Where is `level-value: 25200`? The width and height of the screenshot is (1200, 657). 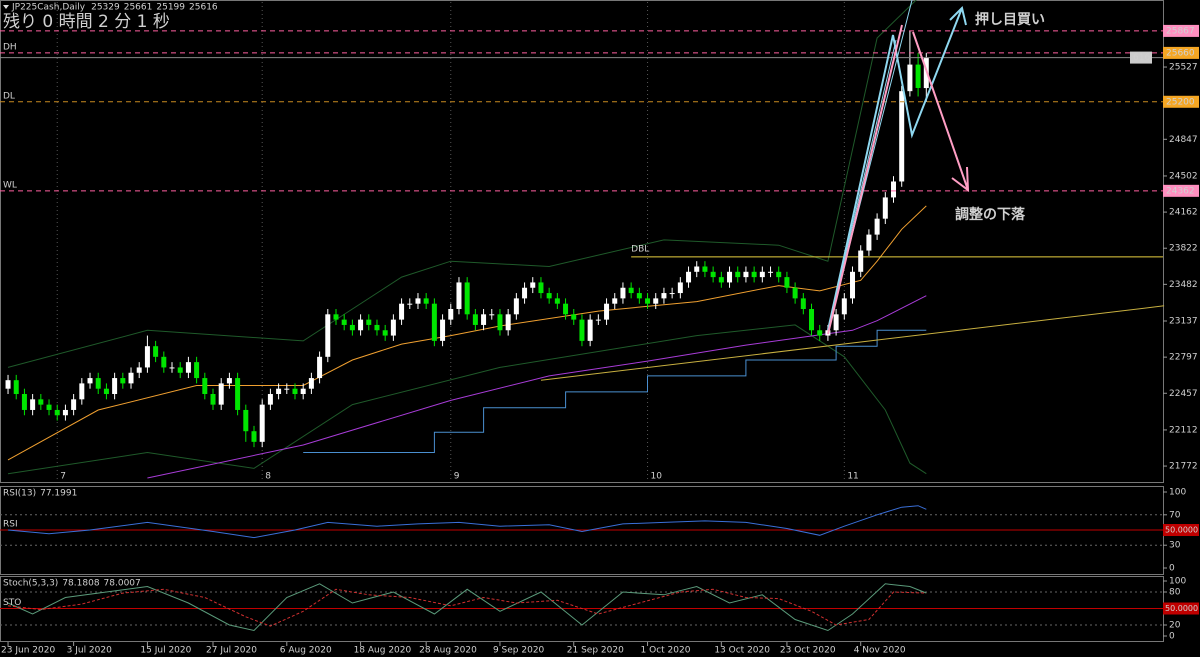 level-value: 25200 is located at coordinates (1180, 102).